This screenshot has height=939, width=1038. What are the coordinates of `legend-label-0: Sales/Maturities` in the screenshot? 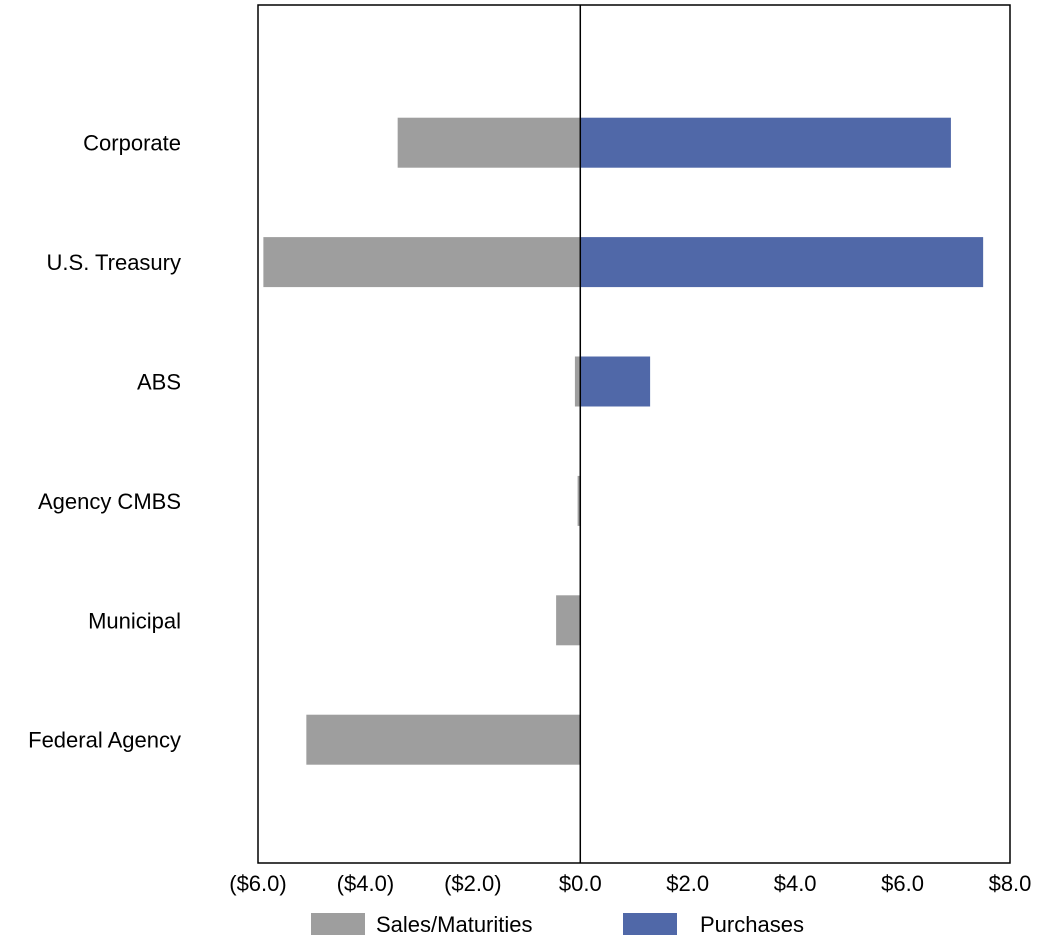 It's located at (454, 924).